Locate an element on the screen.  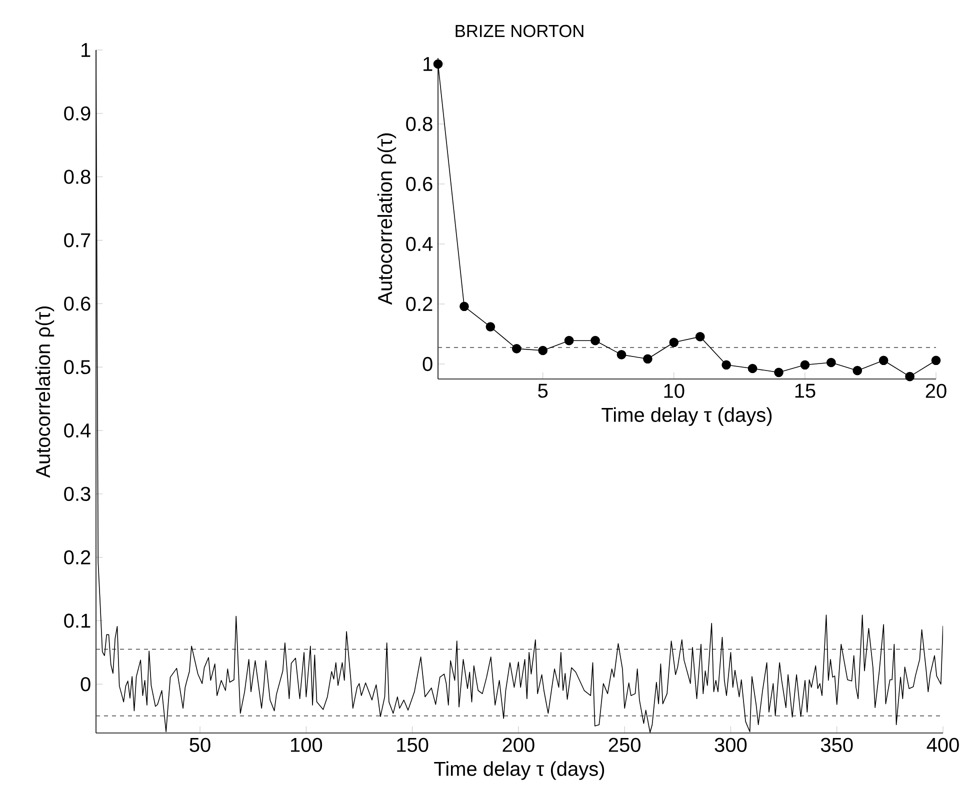
x-tick-label: 300 is located at coordinates (730, 745).